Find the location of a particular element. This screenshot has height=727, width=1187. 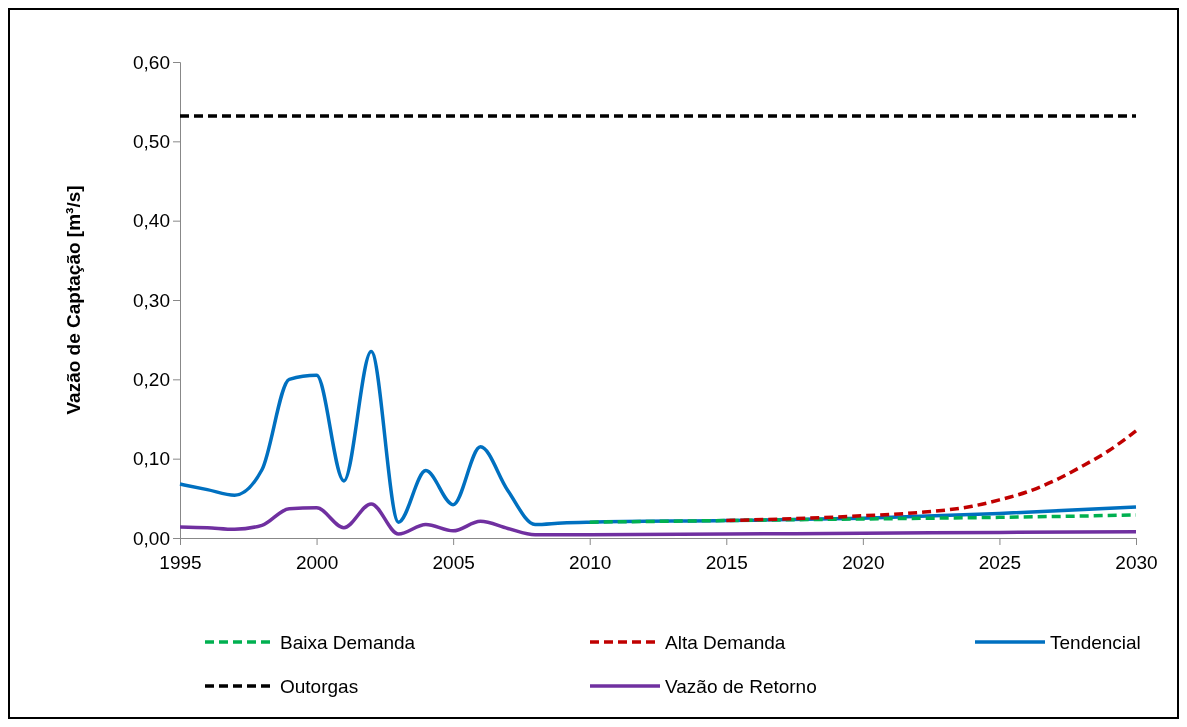

legend-label: Tendencial is located at coordinates (1095, 642).